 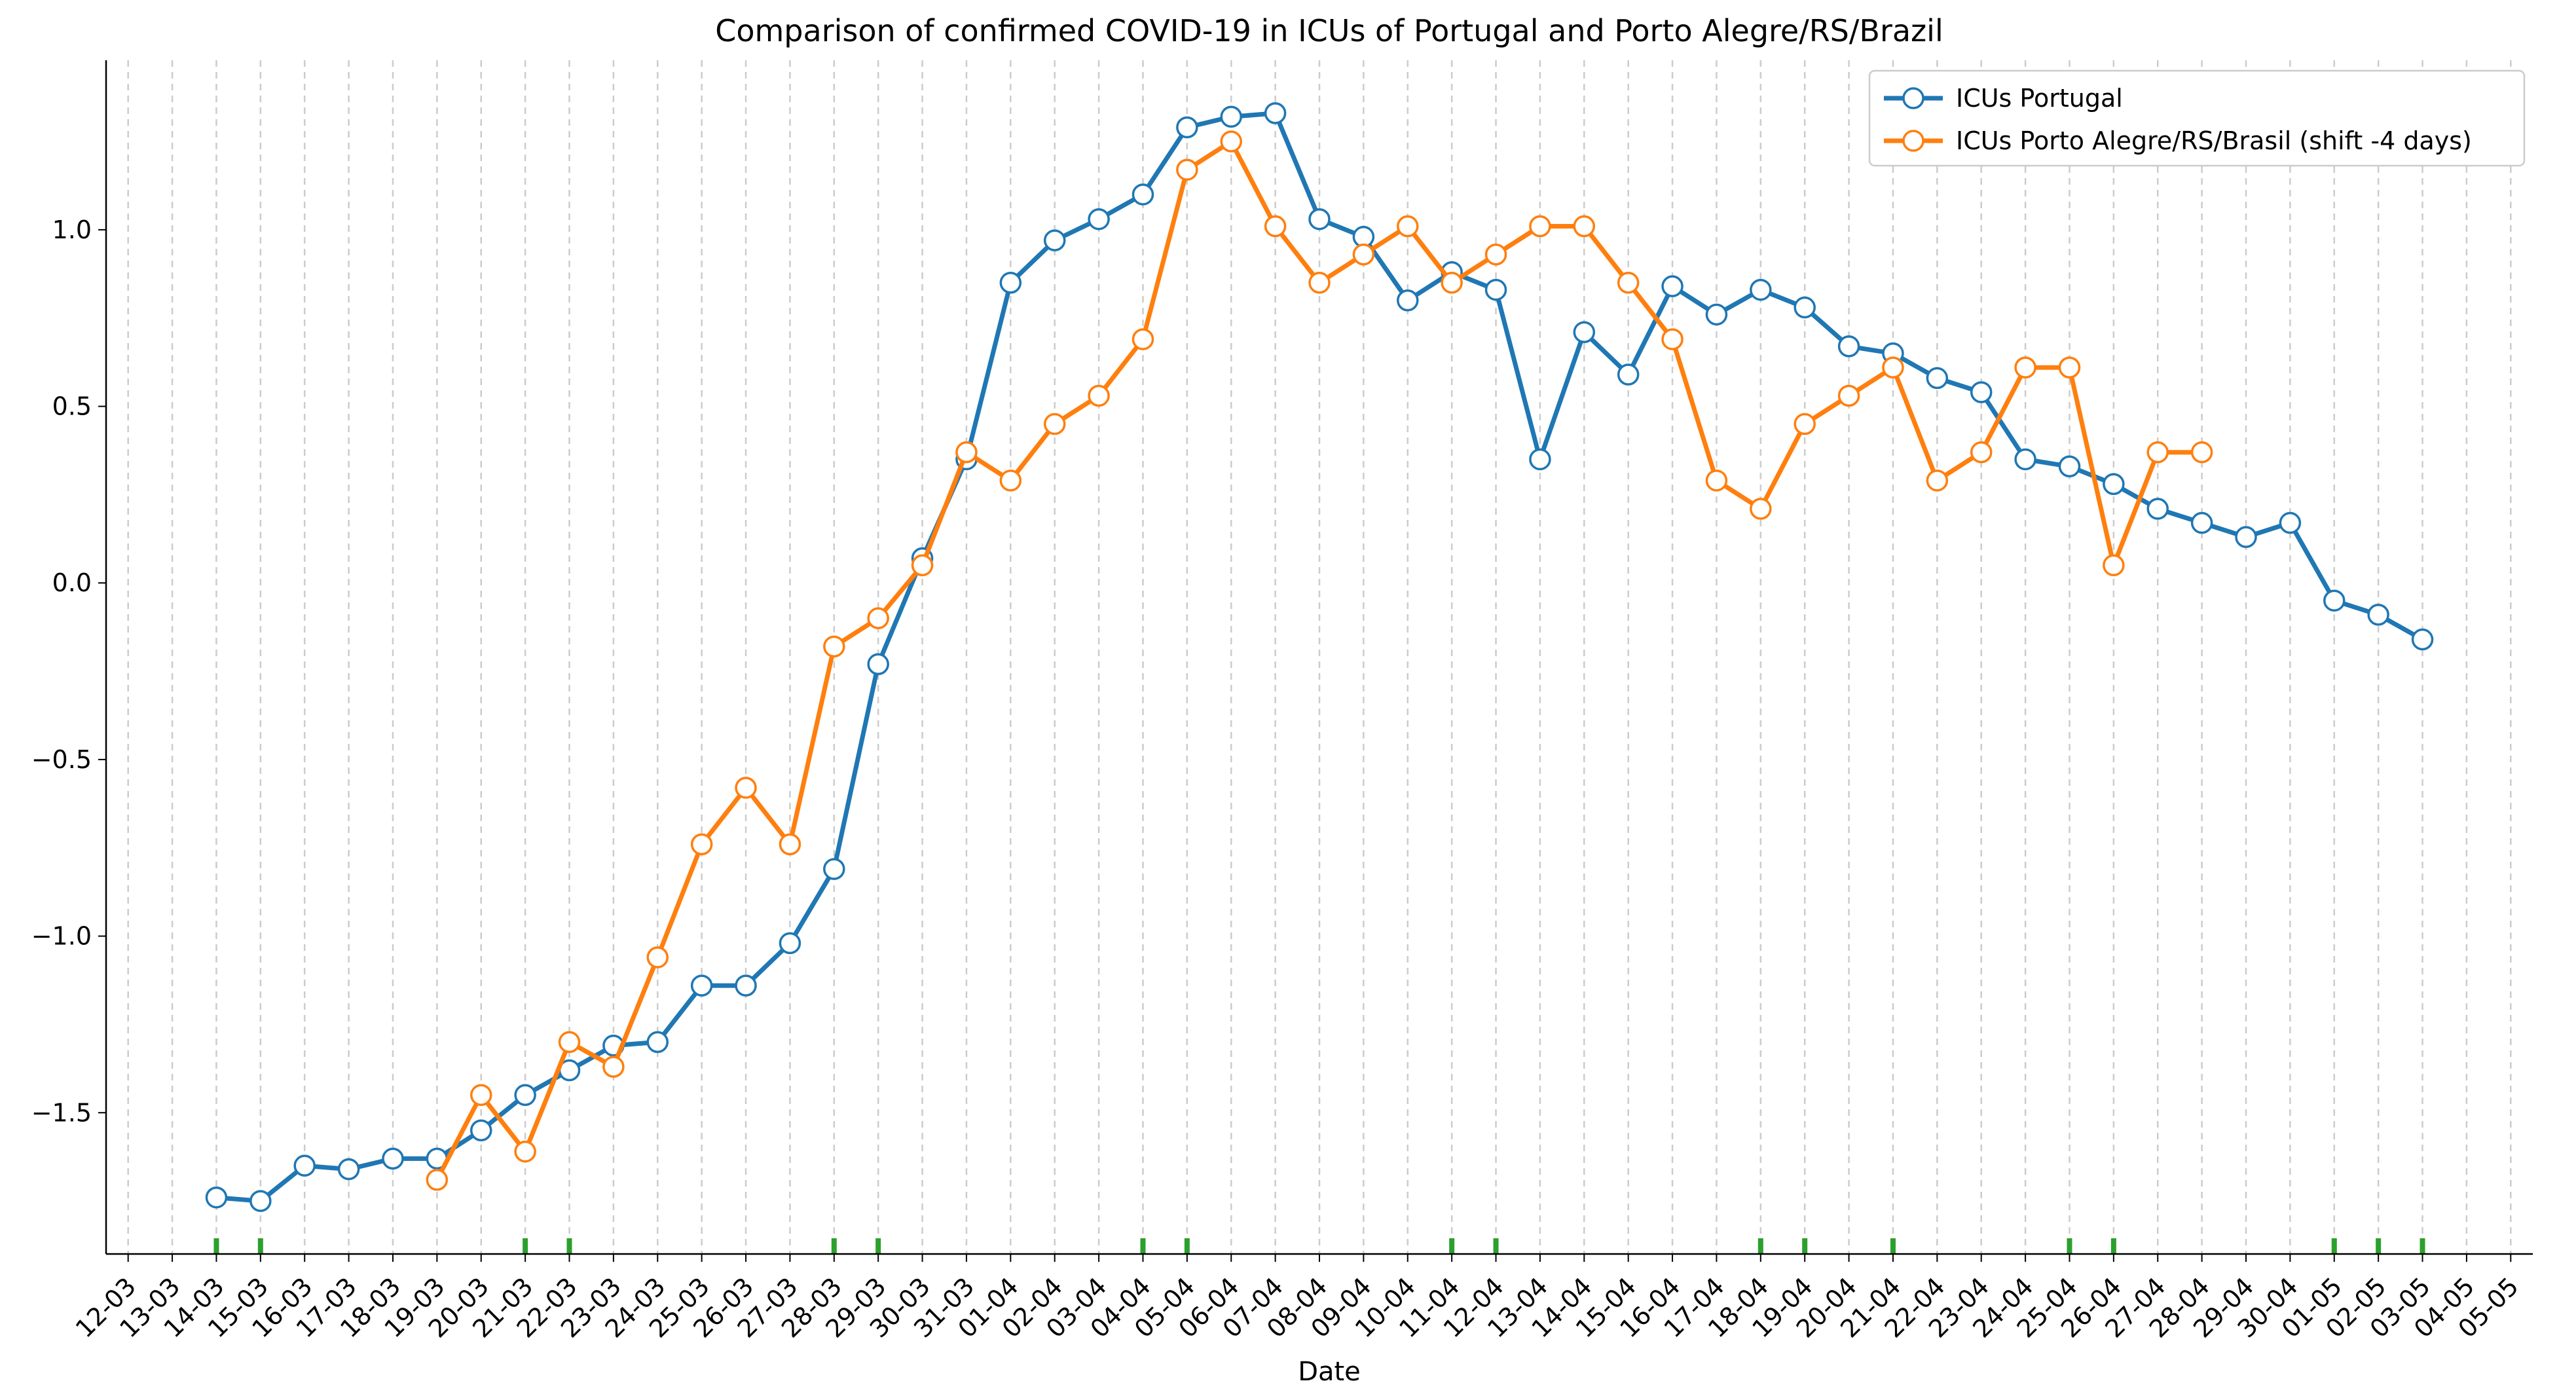 I want to click on y-tick-label: −1.5, so click(x=61, y=1112).